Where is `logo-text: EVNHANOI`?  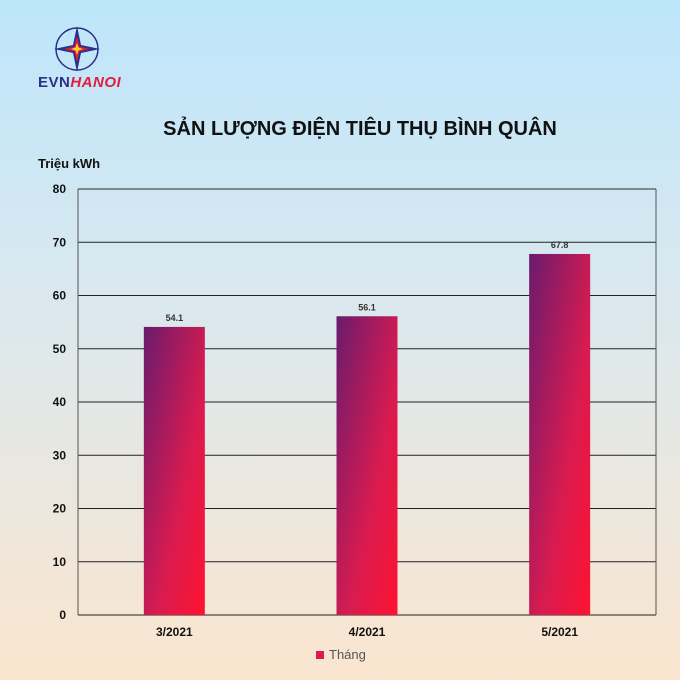 logo-text: EVNHANOI is located at coordinates (79, 82).